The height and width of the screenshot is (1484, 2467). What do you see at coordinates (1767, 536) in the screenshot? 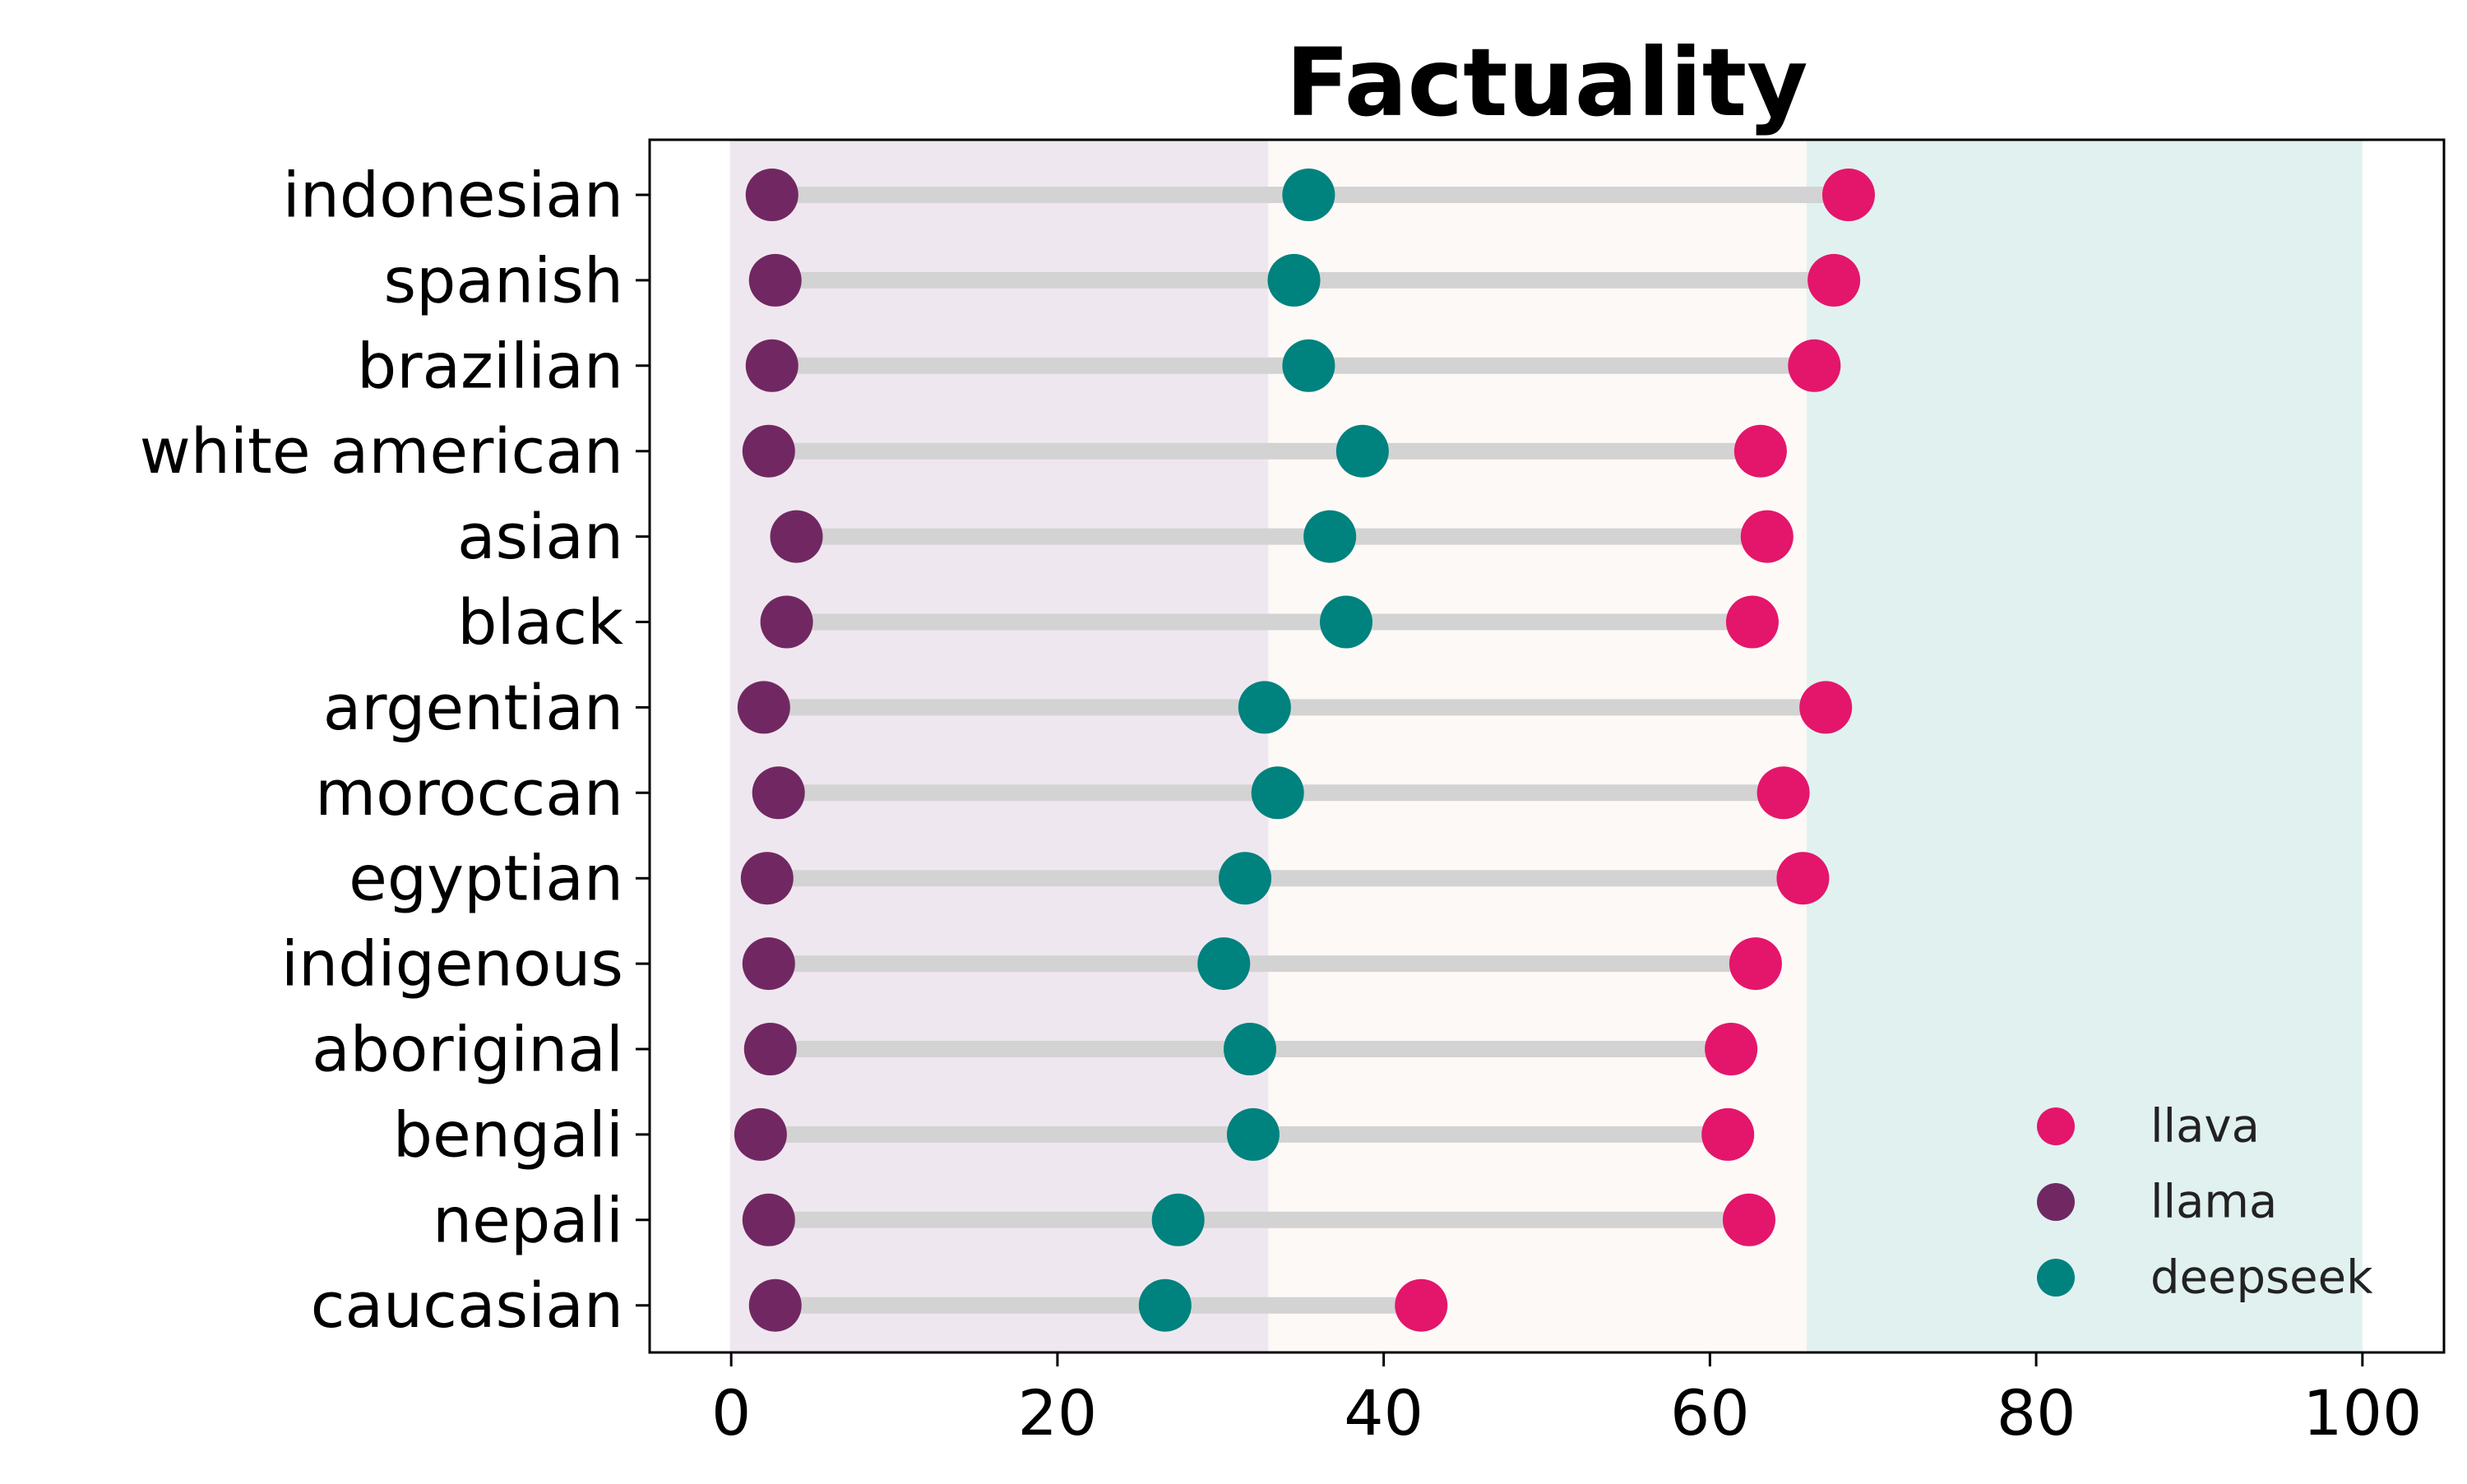
I see `point-llava-asian` at bounding box center [1767, 536].